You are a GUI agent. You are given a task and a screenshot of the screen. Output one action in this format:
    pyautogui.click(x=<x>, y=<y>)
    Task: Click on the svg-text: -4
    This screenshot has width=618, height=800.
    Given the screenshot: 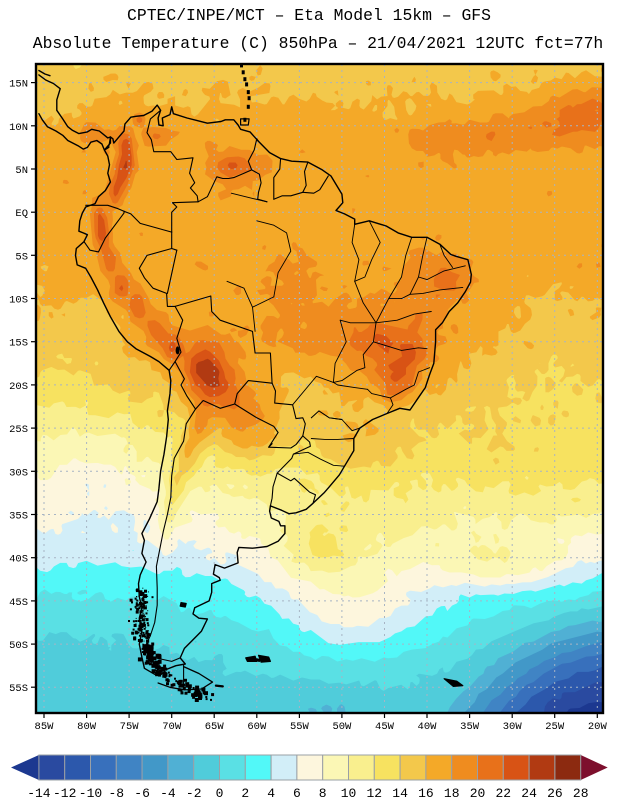 What is the action you would take?
    pyautogui.click(x=168, y=793)
    